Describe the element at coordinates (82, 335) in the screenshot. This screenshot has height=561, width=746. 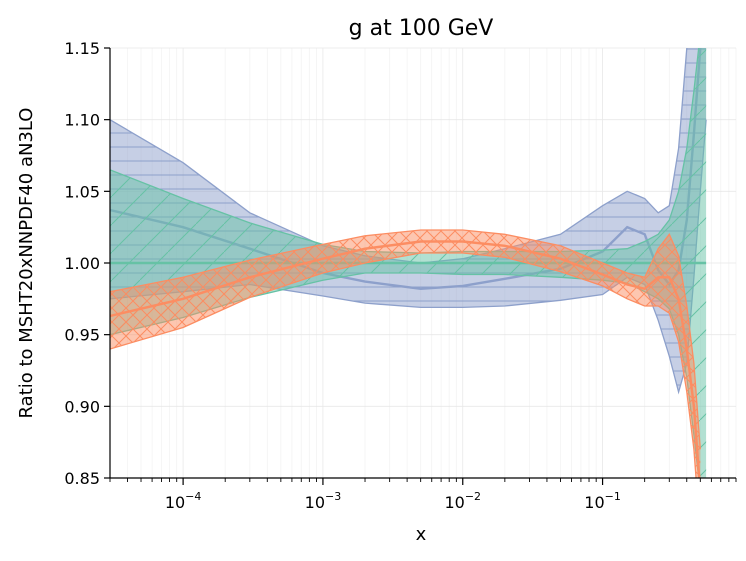
I see `y-tick-label: 0.95` at that location.